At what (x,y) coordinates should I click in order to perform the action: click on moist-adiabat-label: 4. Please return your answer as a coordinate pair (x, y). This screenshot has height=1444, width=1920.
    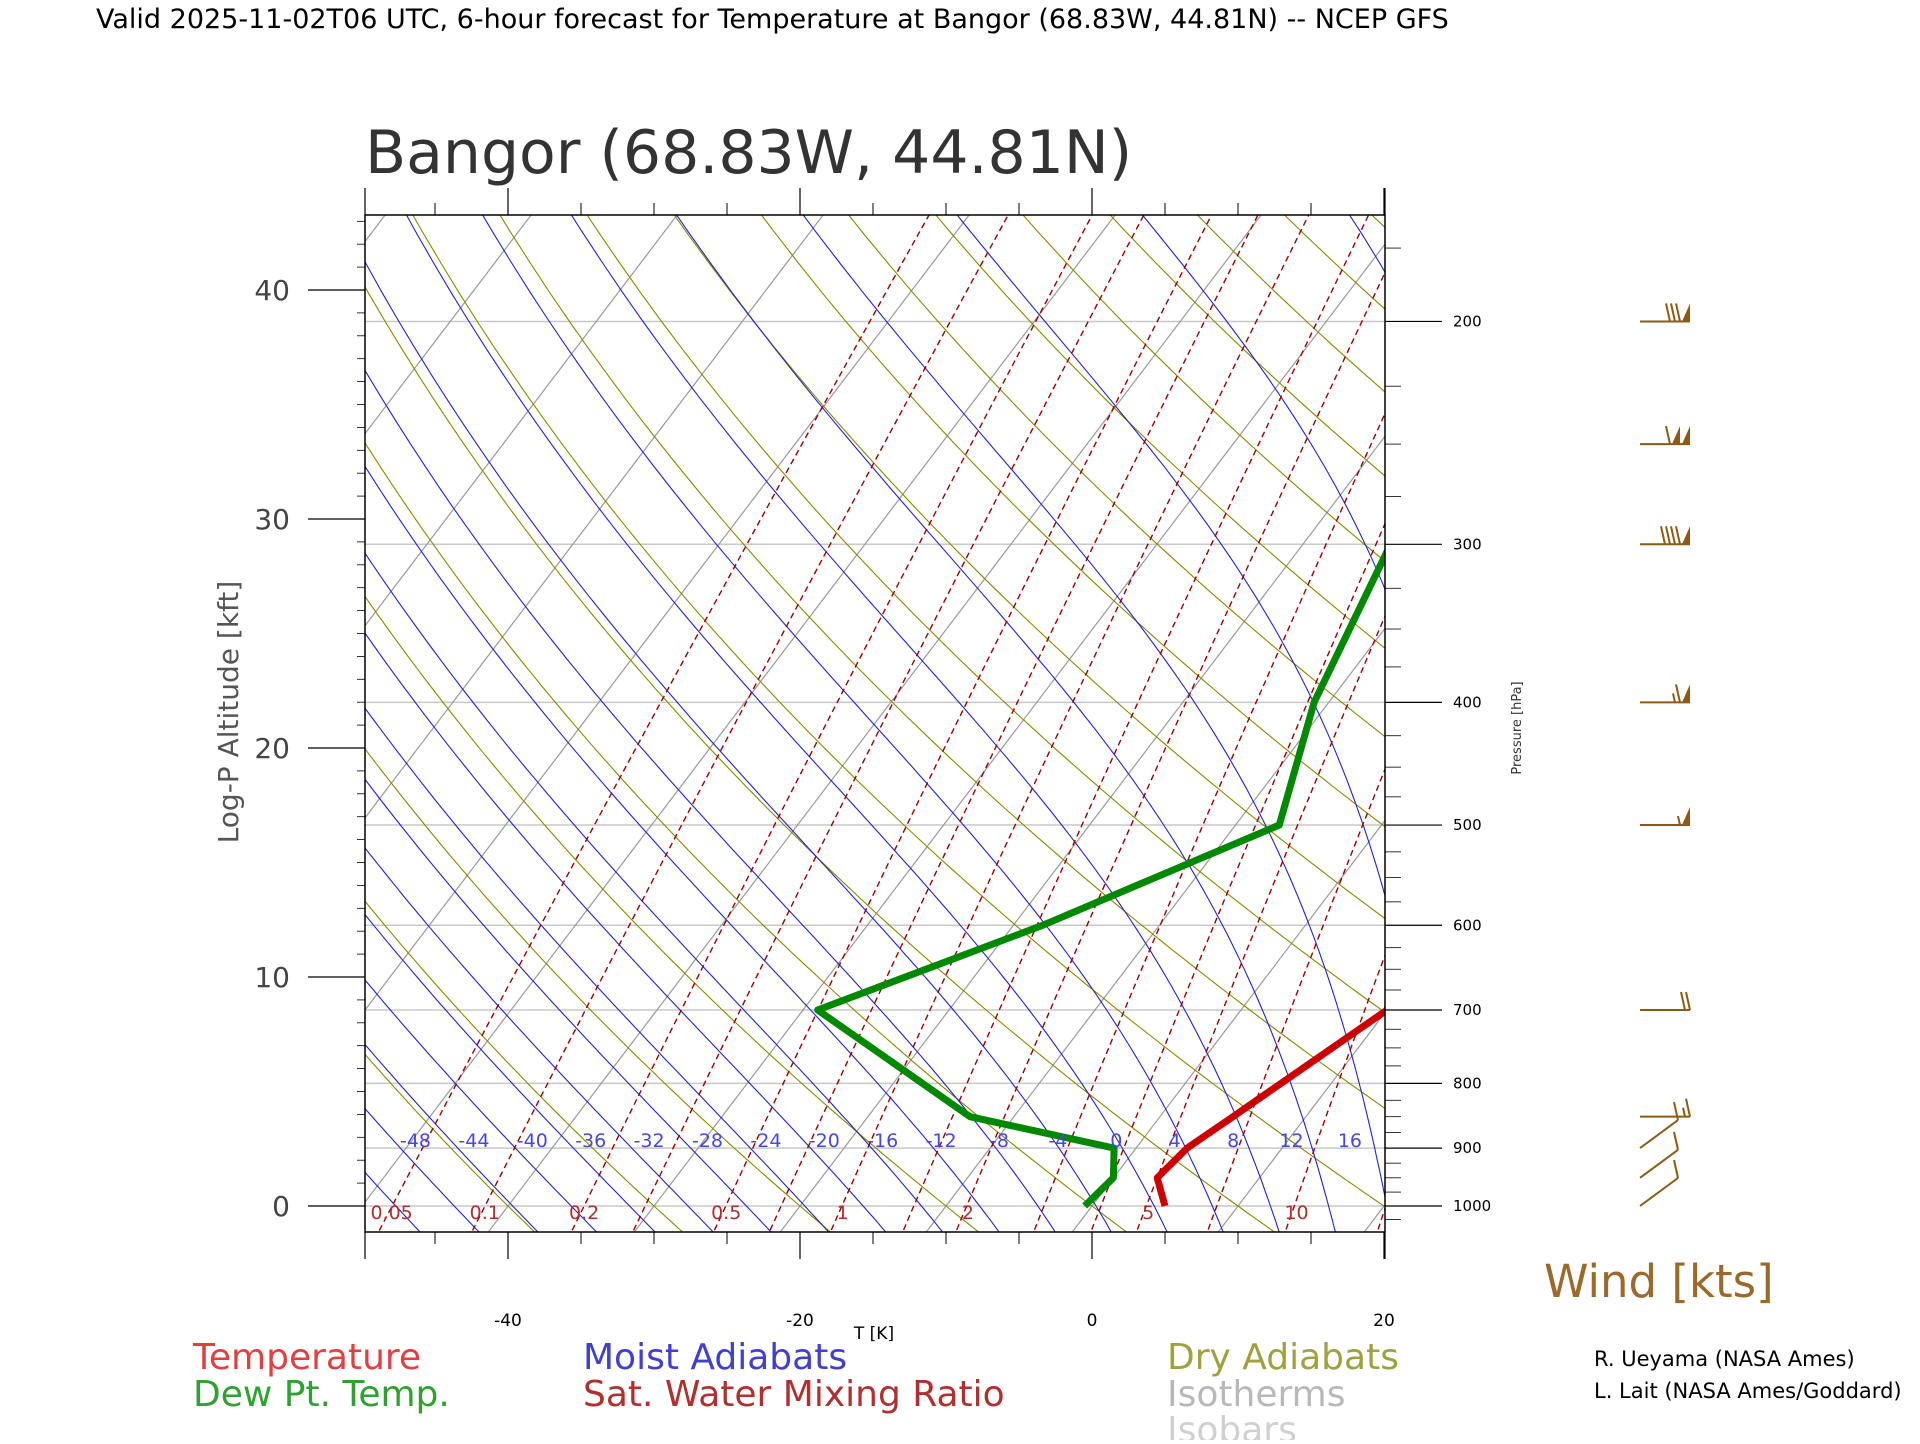
    Looking at the image, I should click on (1175, 1141).